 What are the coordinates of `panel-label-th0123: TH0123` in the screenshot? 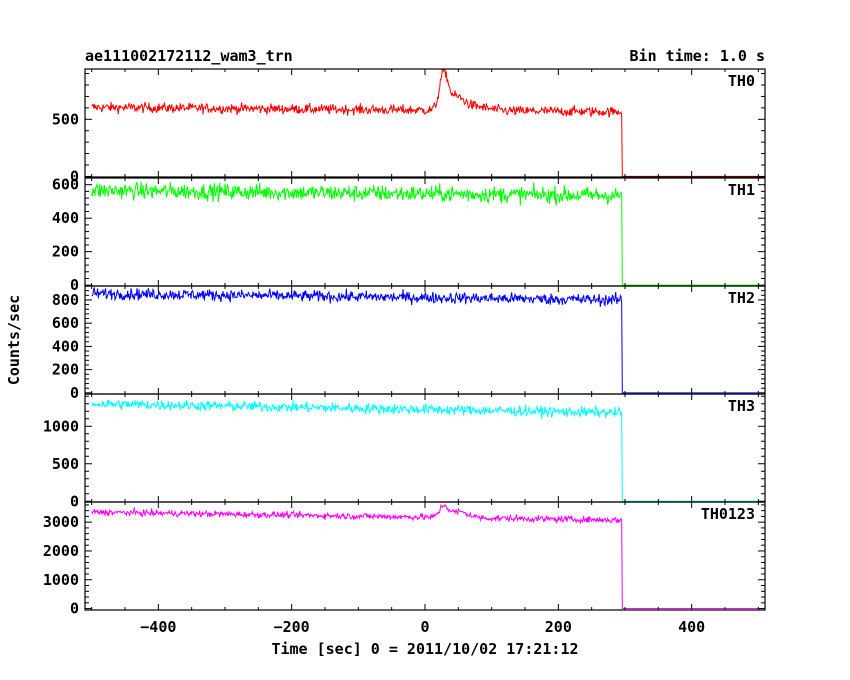 It's located at (728, 514).